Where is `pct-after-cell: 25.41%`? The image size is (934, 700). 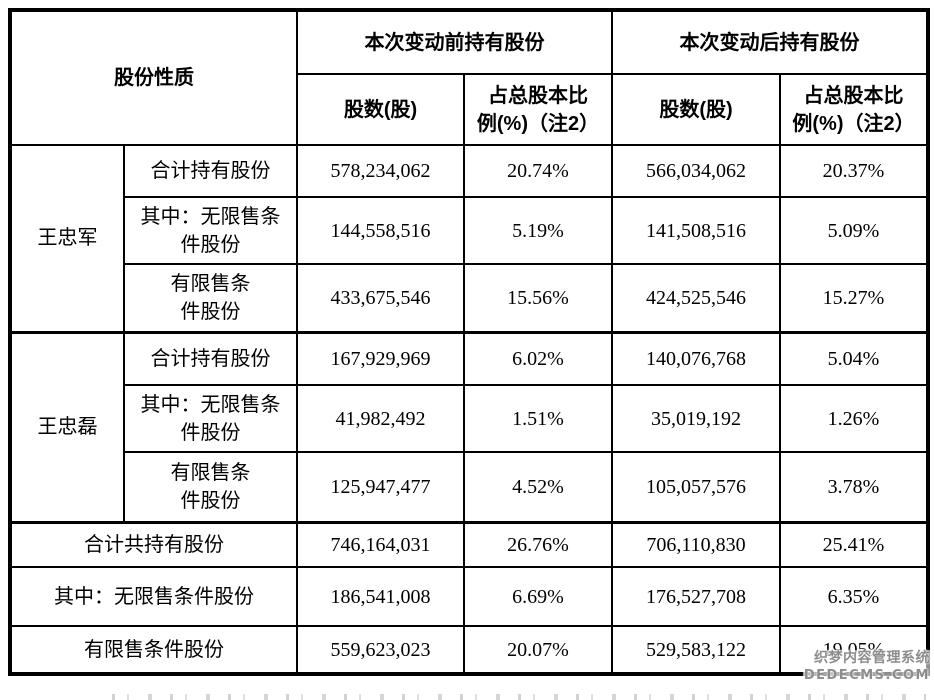 pct-after-cell: 25.41% is located at coordinates (854, 544).